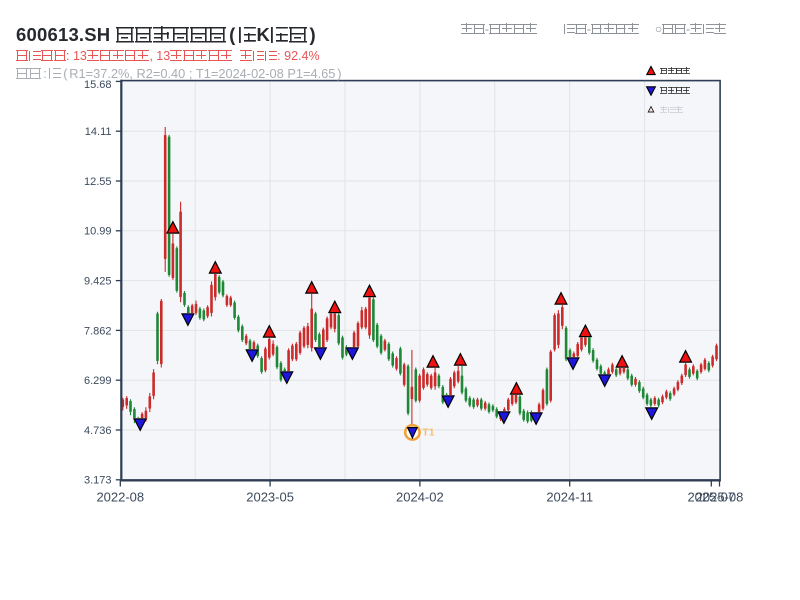 This screenshot has width=800, height=600. What do you see at coordinates (98, 431) in the screenshot?
I see `svg-text: 4.736` at bounding box center [98, 431].